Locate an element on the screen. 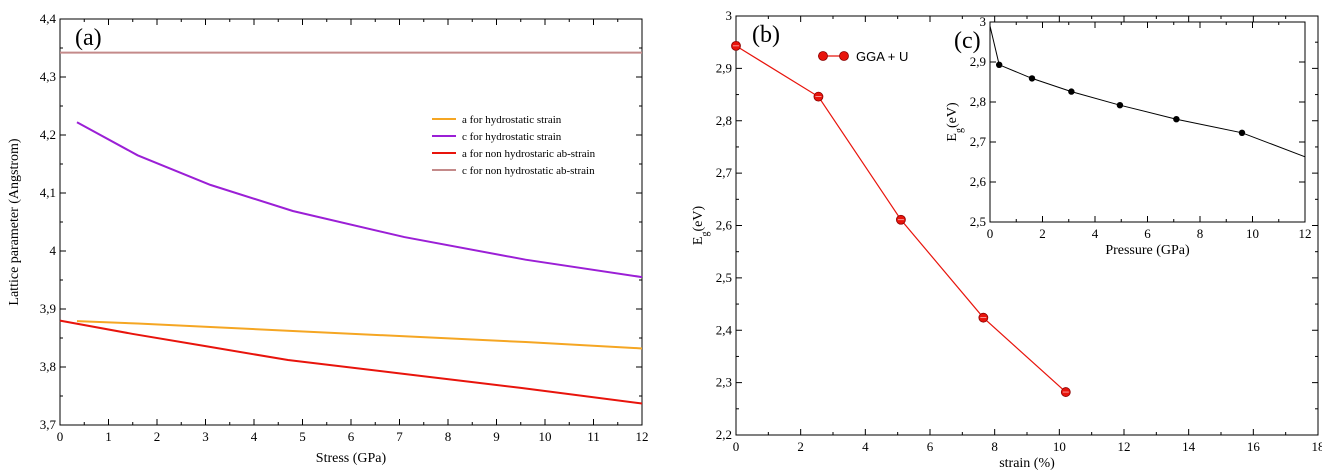 The height and width of the screenshot is (470, 1322). x-tick-label: 3 is located at coordinates (205, 436).